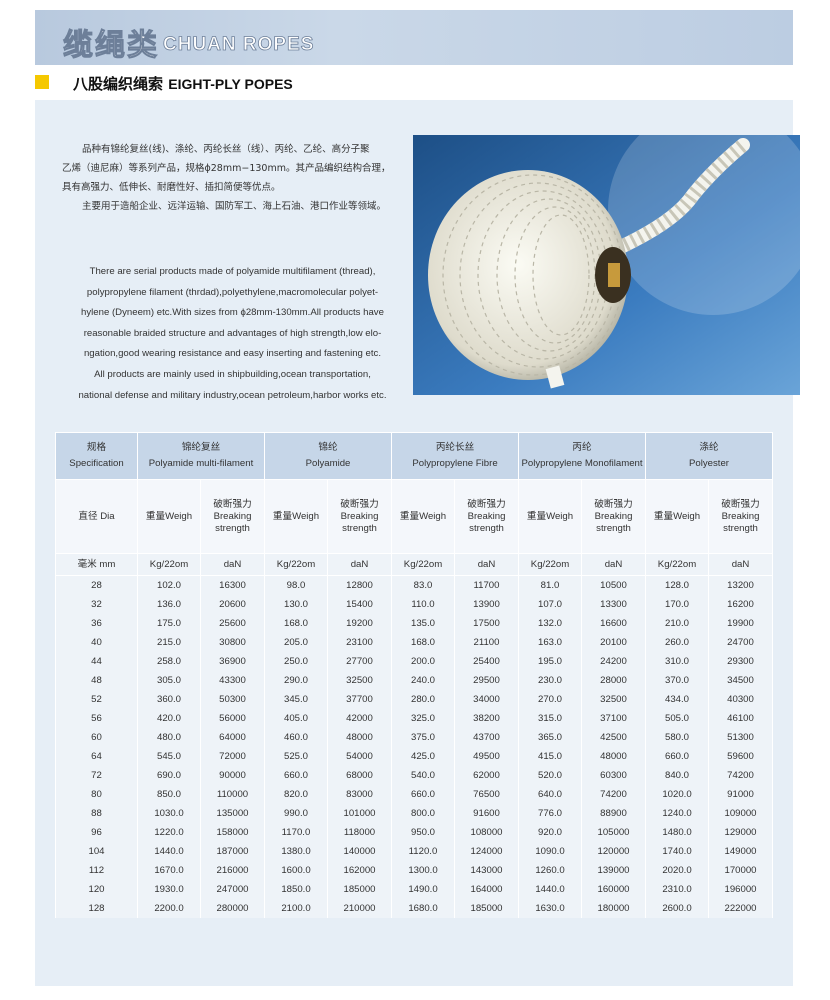 This screenshot has width=830, height=1000. I want to click on cell: 216000, so click(232, 870).